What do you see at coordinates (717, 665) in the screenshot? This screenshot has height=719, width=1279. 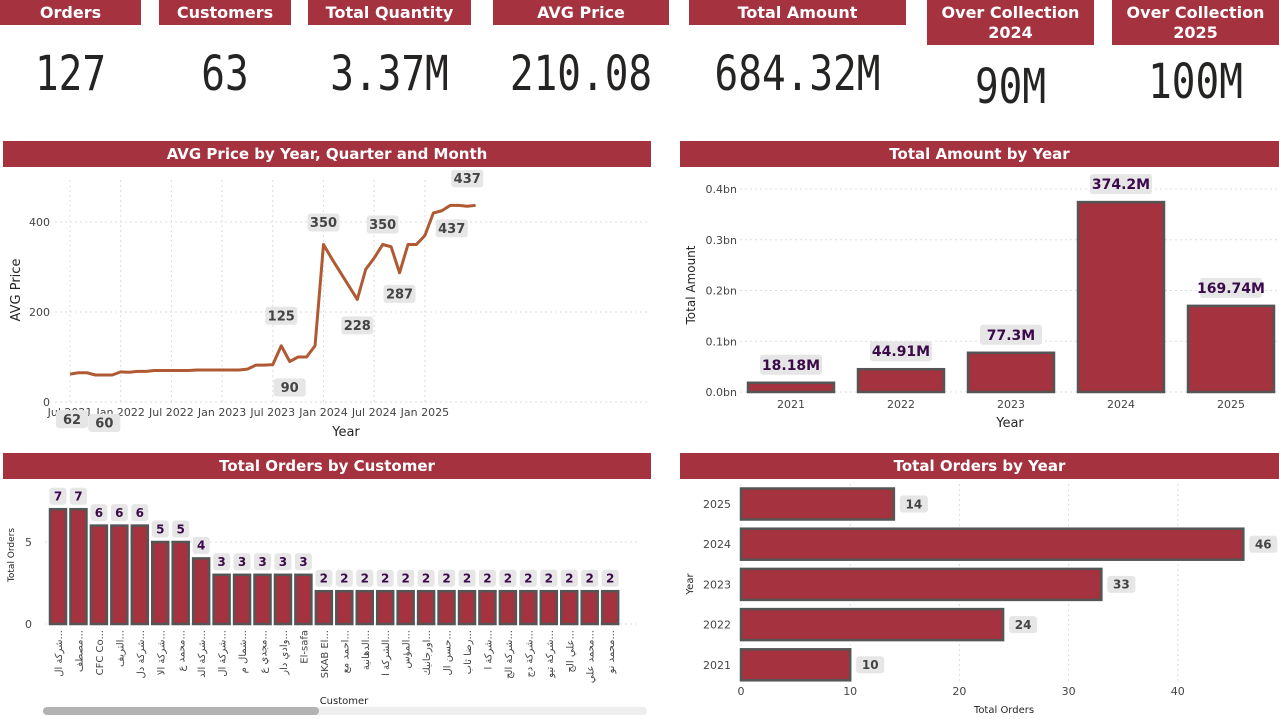 I see `y-tick-label: 2021` at bounding box center [717, 665].